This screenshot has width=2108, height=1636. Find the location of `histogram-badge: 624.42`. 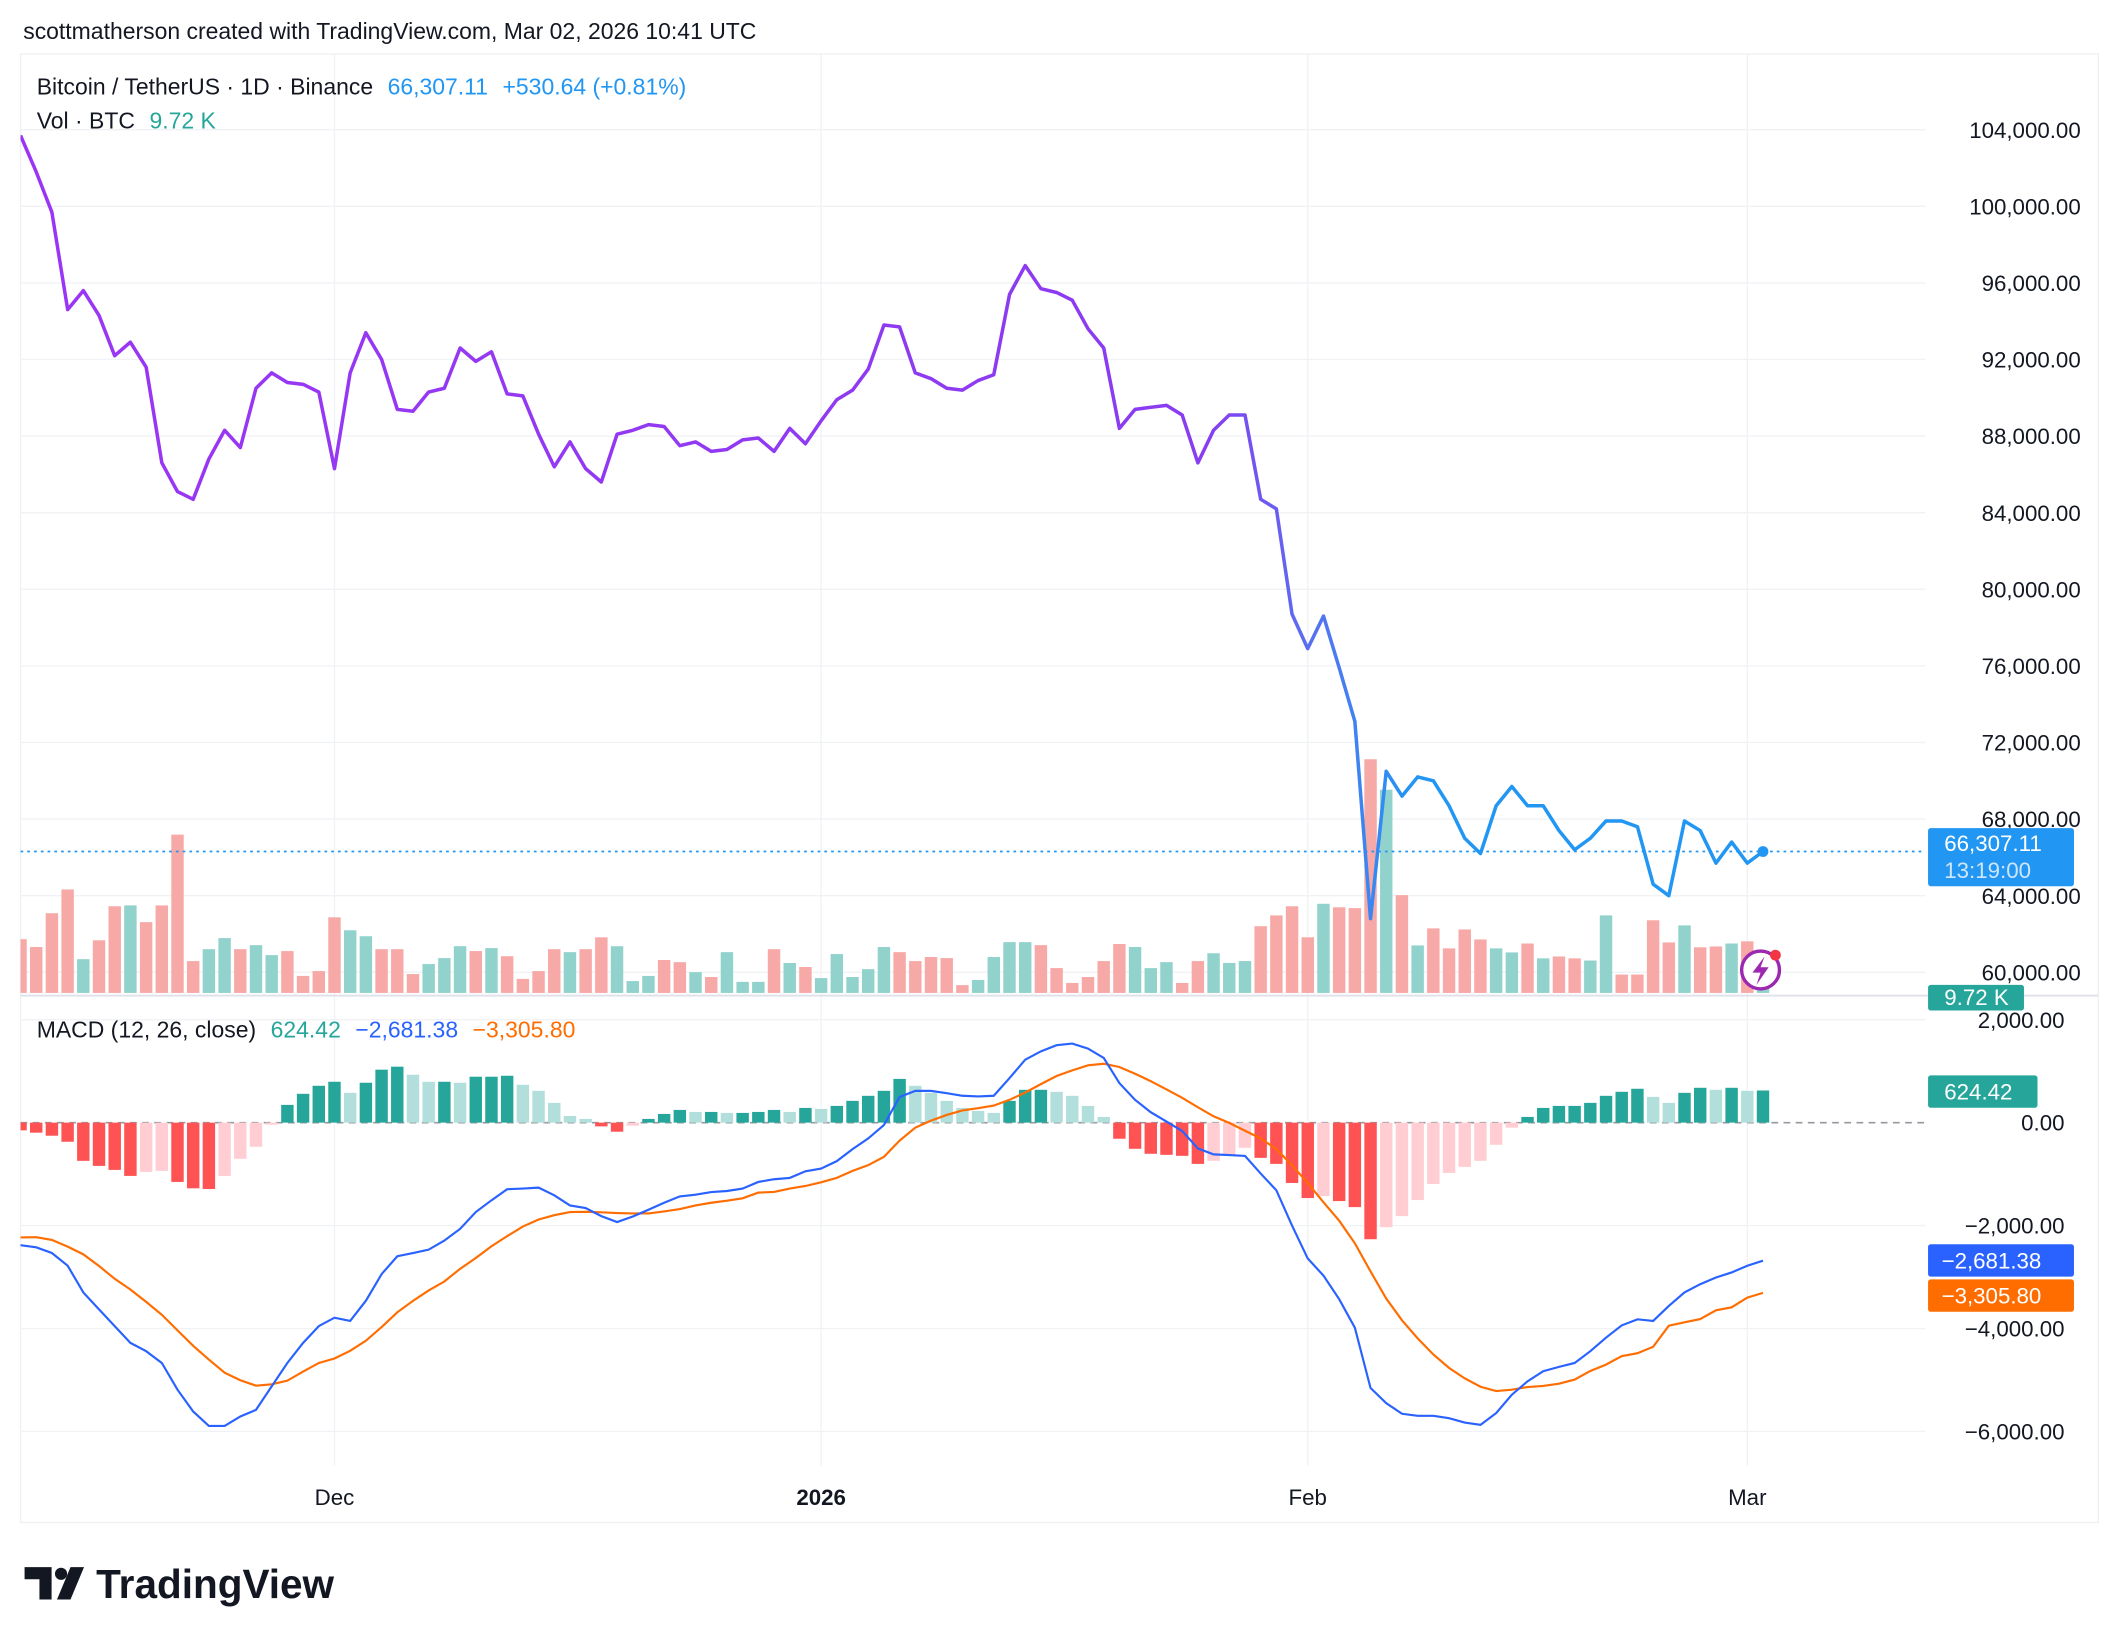

histogram-badge: 624.42 is located at coordinates (1983, 1091).